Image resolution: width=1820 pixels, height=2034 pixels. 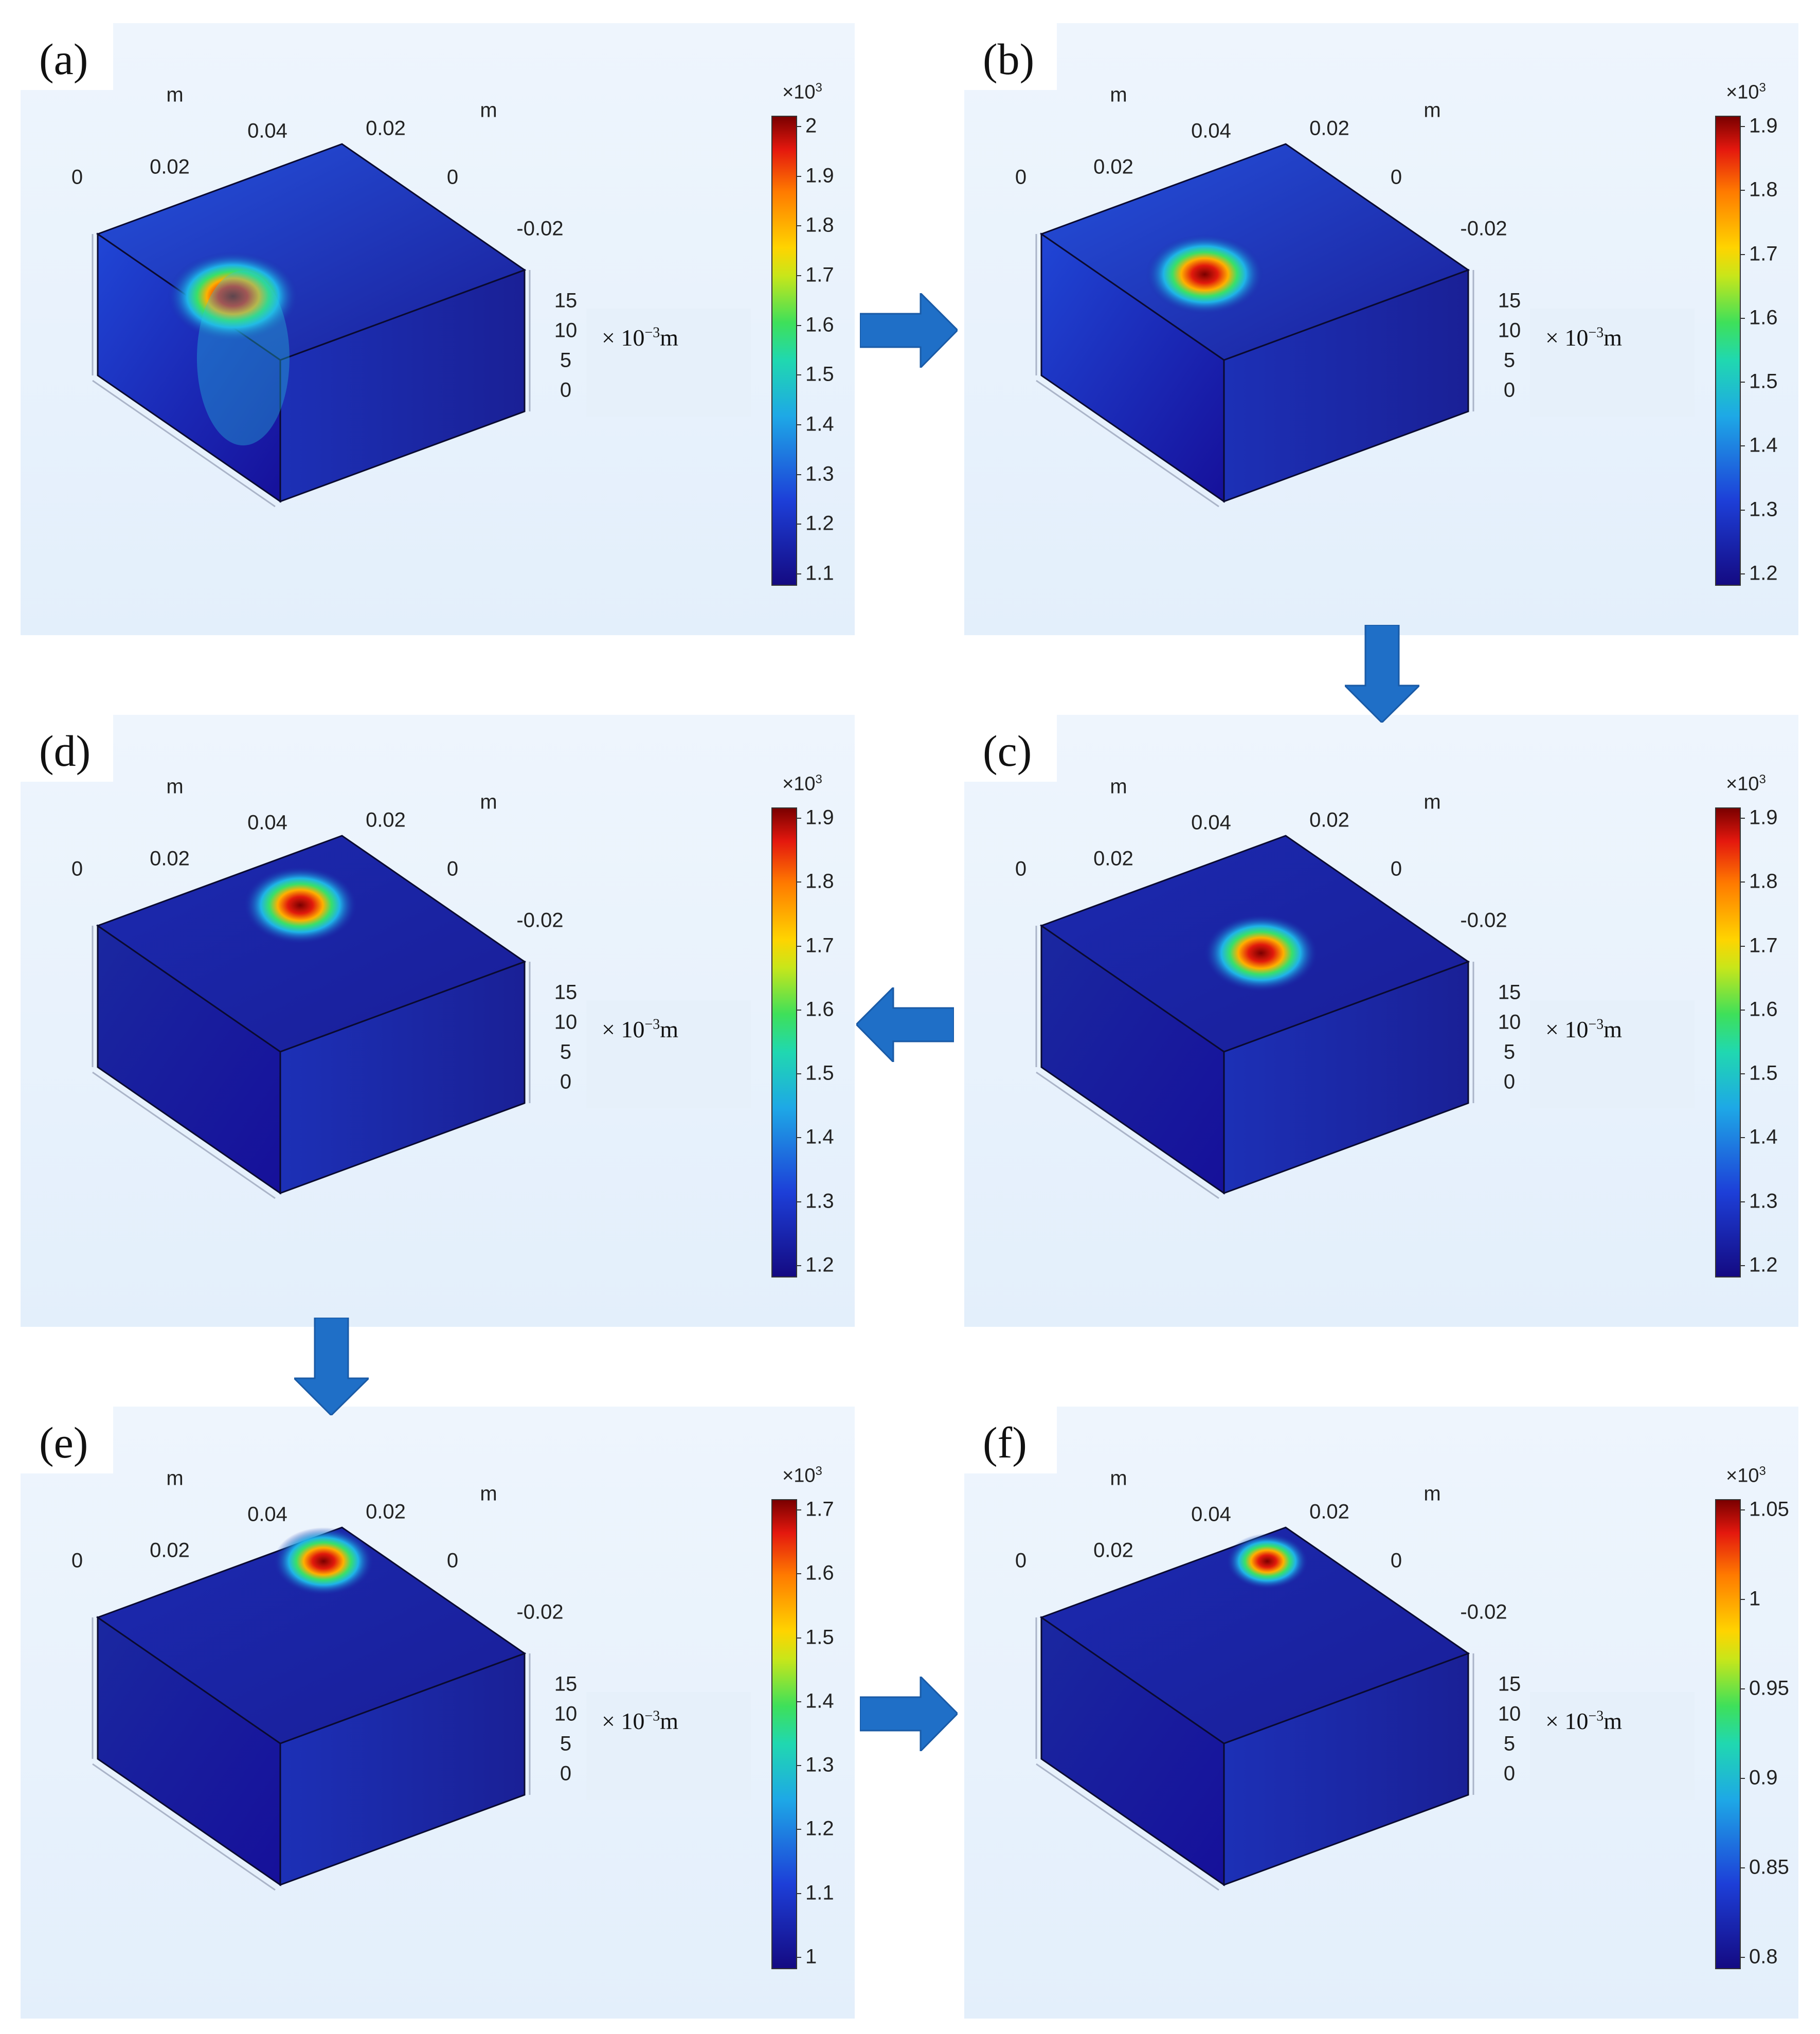 I want to click on arrow-down-b-to-c, so click(x=1382, y=674).